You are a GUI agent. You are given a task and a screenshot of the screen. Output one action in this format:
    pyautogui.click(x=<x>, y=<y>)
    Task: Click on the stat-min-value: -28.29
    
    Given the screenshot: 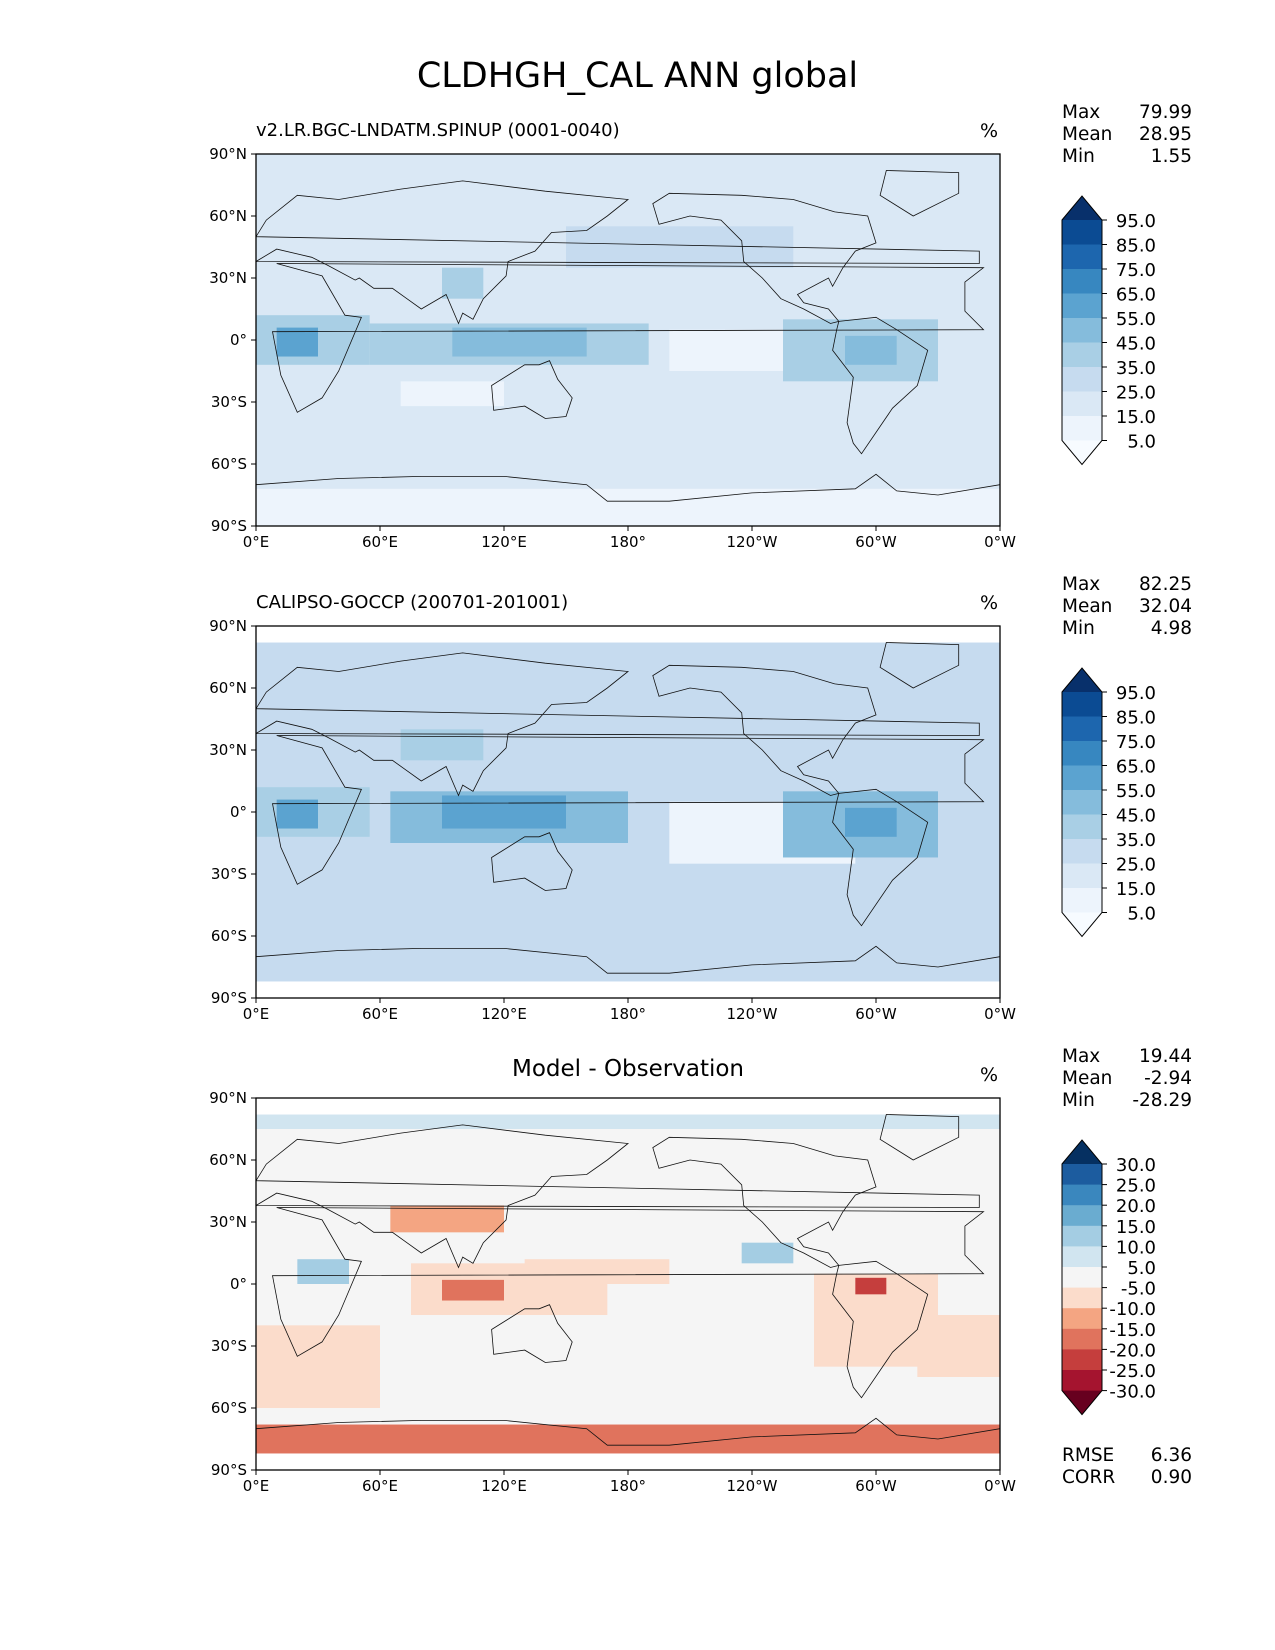 What is the action you would take?
    pyautogui.click(x=1162, y=1100)
    